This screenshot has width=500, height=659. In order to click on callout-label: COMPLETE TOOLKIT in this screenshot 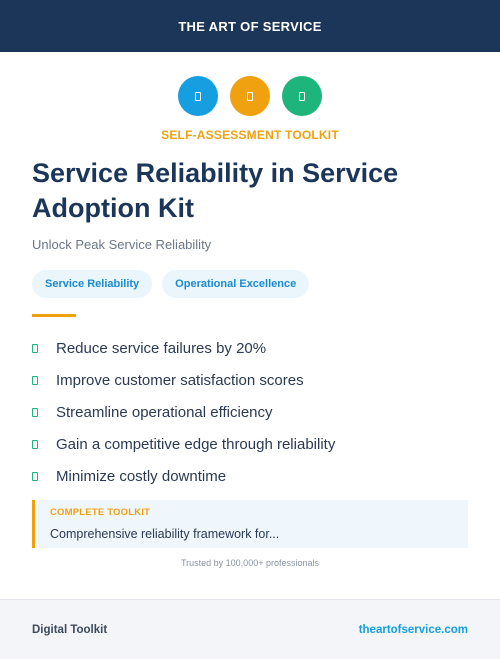, I will do `click(100, 512)`.